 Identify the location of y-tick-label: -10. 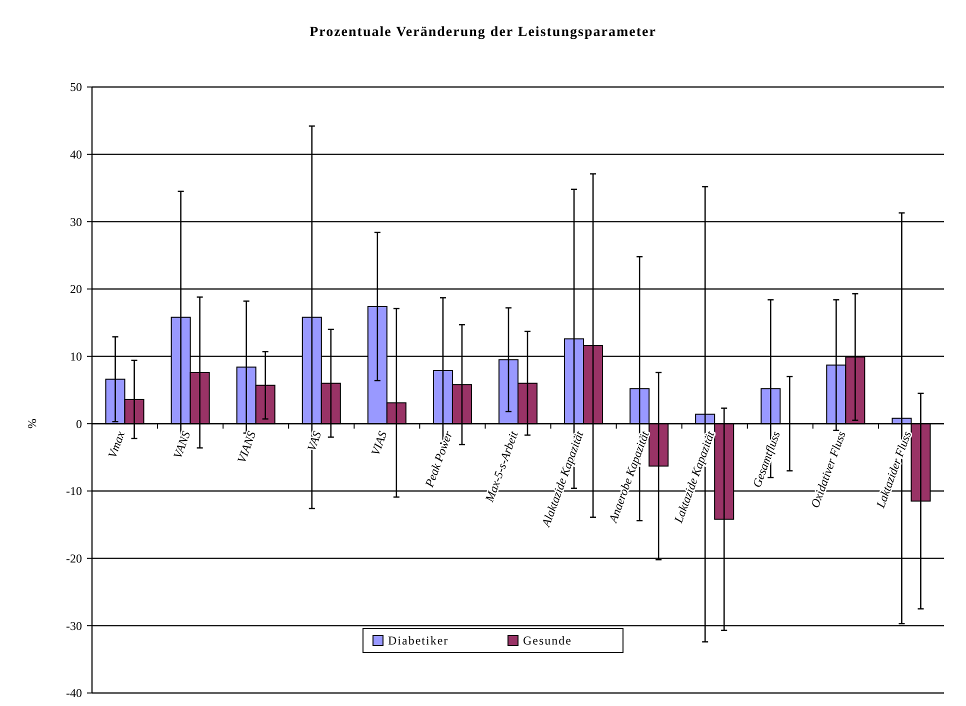
(74, 491).